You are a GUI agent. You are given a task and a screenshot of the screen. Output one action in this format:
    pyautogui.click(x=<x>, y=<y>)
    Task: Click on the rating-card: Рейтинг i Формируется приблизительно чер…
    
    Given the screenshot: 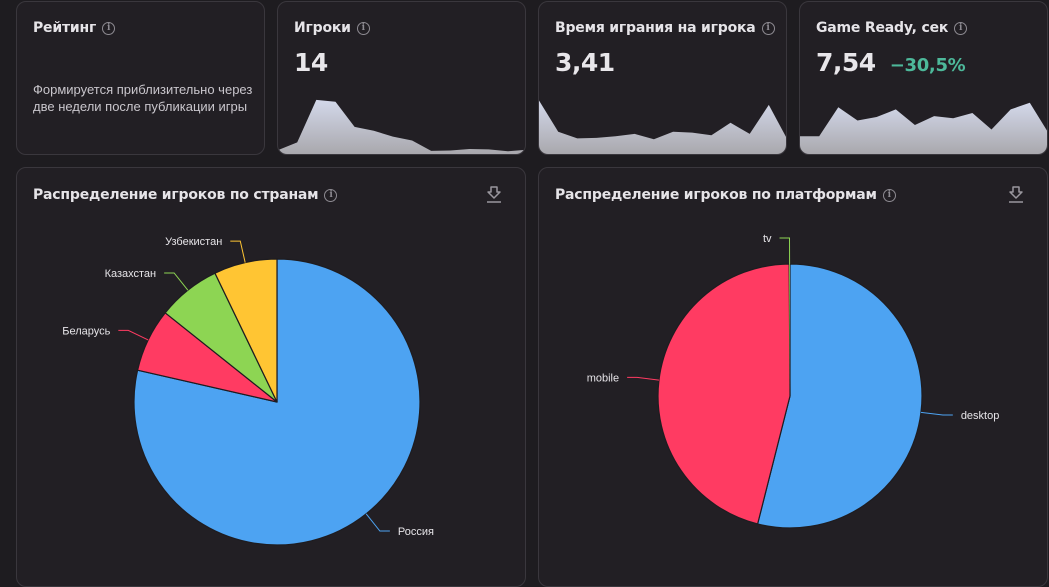 What is the action you would take?
    pyautogui.click(x=140, y=78)
    